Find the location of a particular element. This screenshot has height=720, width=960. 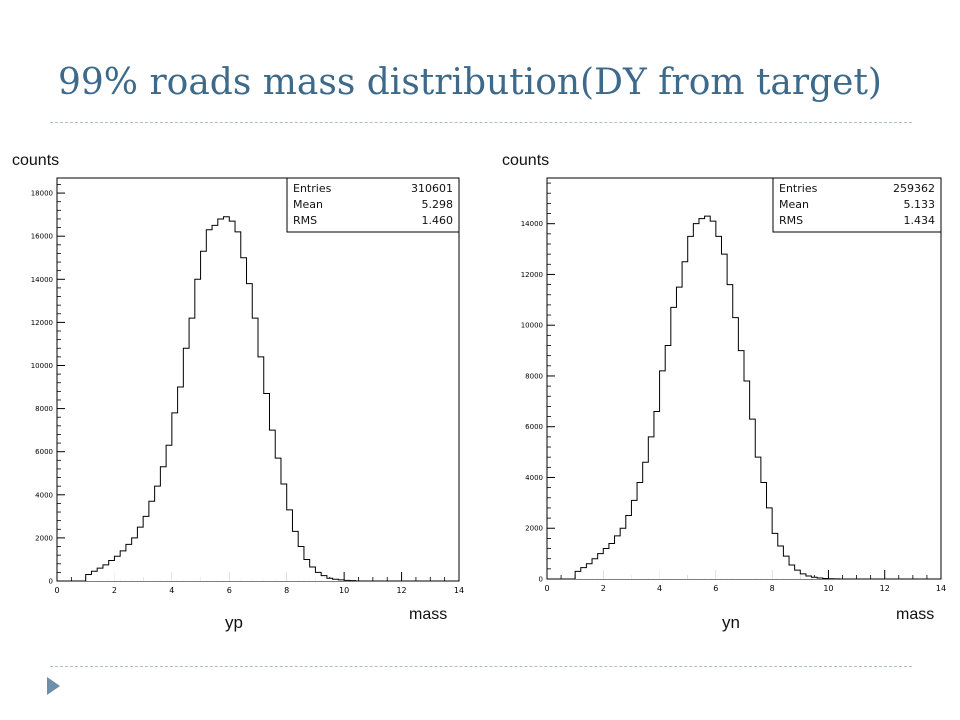

stats-value: 1.460 is located at coordinates (438, 220).